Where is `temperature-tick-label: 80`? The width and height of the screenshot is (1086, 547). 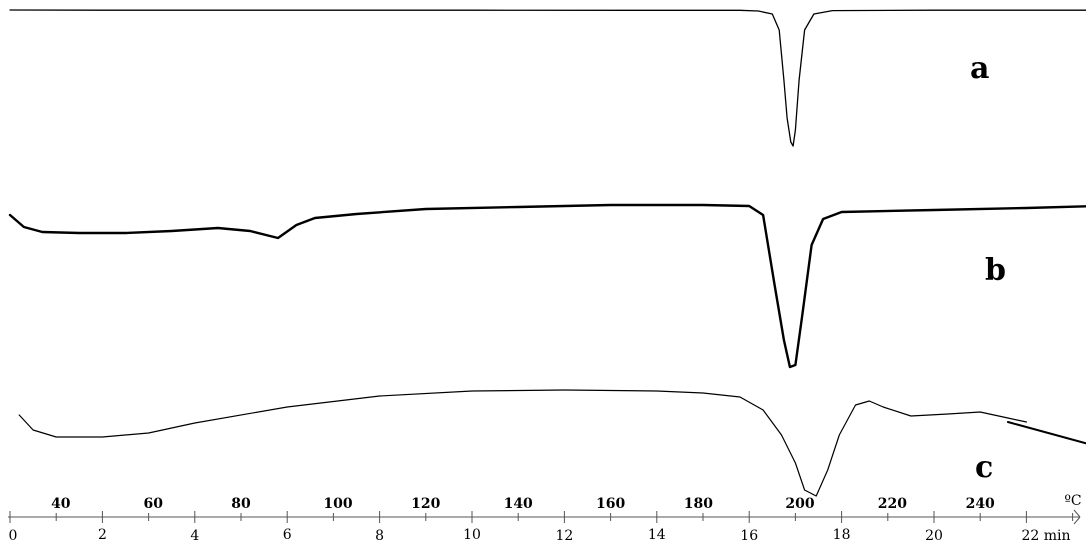 temperature-tick-label: 80 is located at coordinates (241, 504).